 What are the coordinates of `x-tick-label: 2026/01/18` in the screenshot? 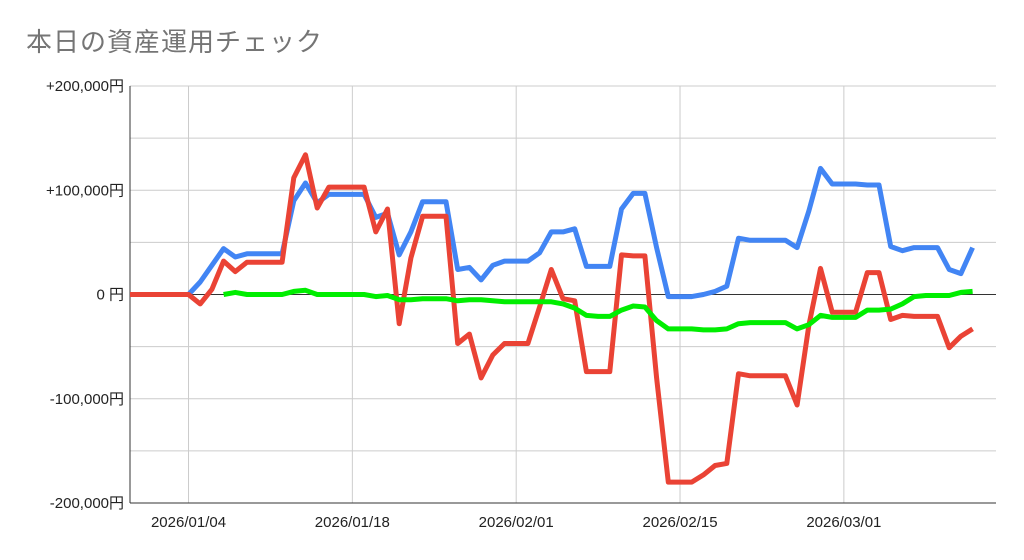 It's located at (352, 522).